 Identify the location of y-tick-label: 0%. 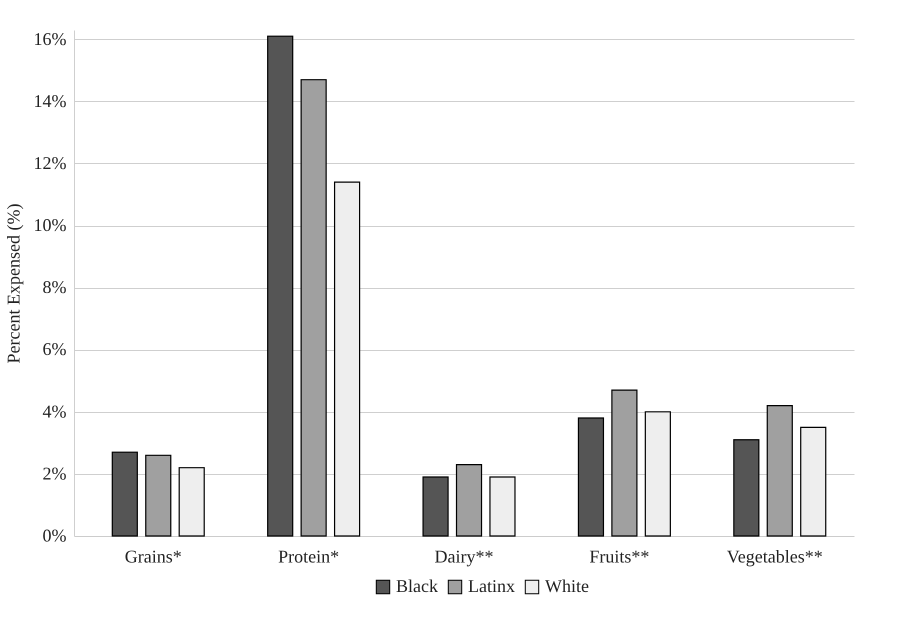
(54, 536).